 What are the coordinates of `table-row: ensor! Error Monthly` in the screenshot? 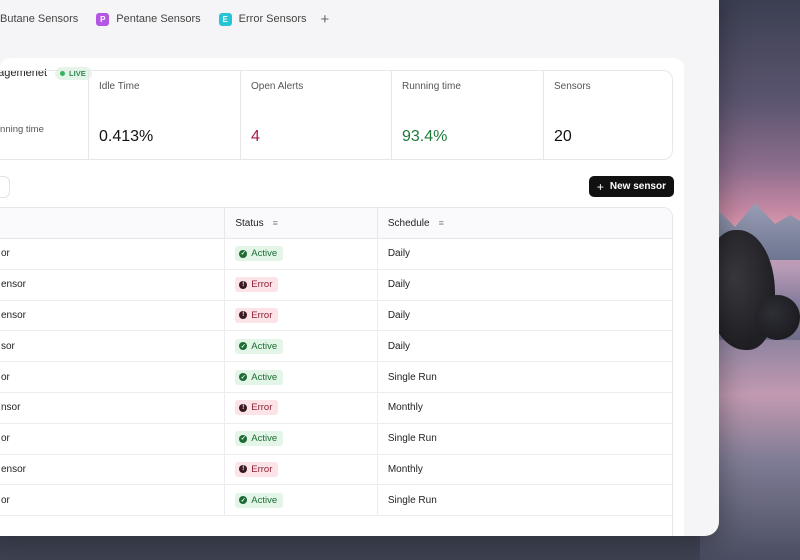 It's located at (336, 470).